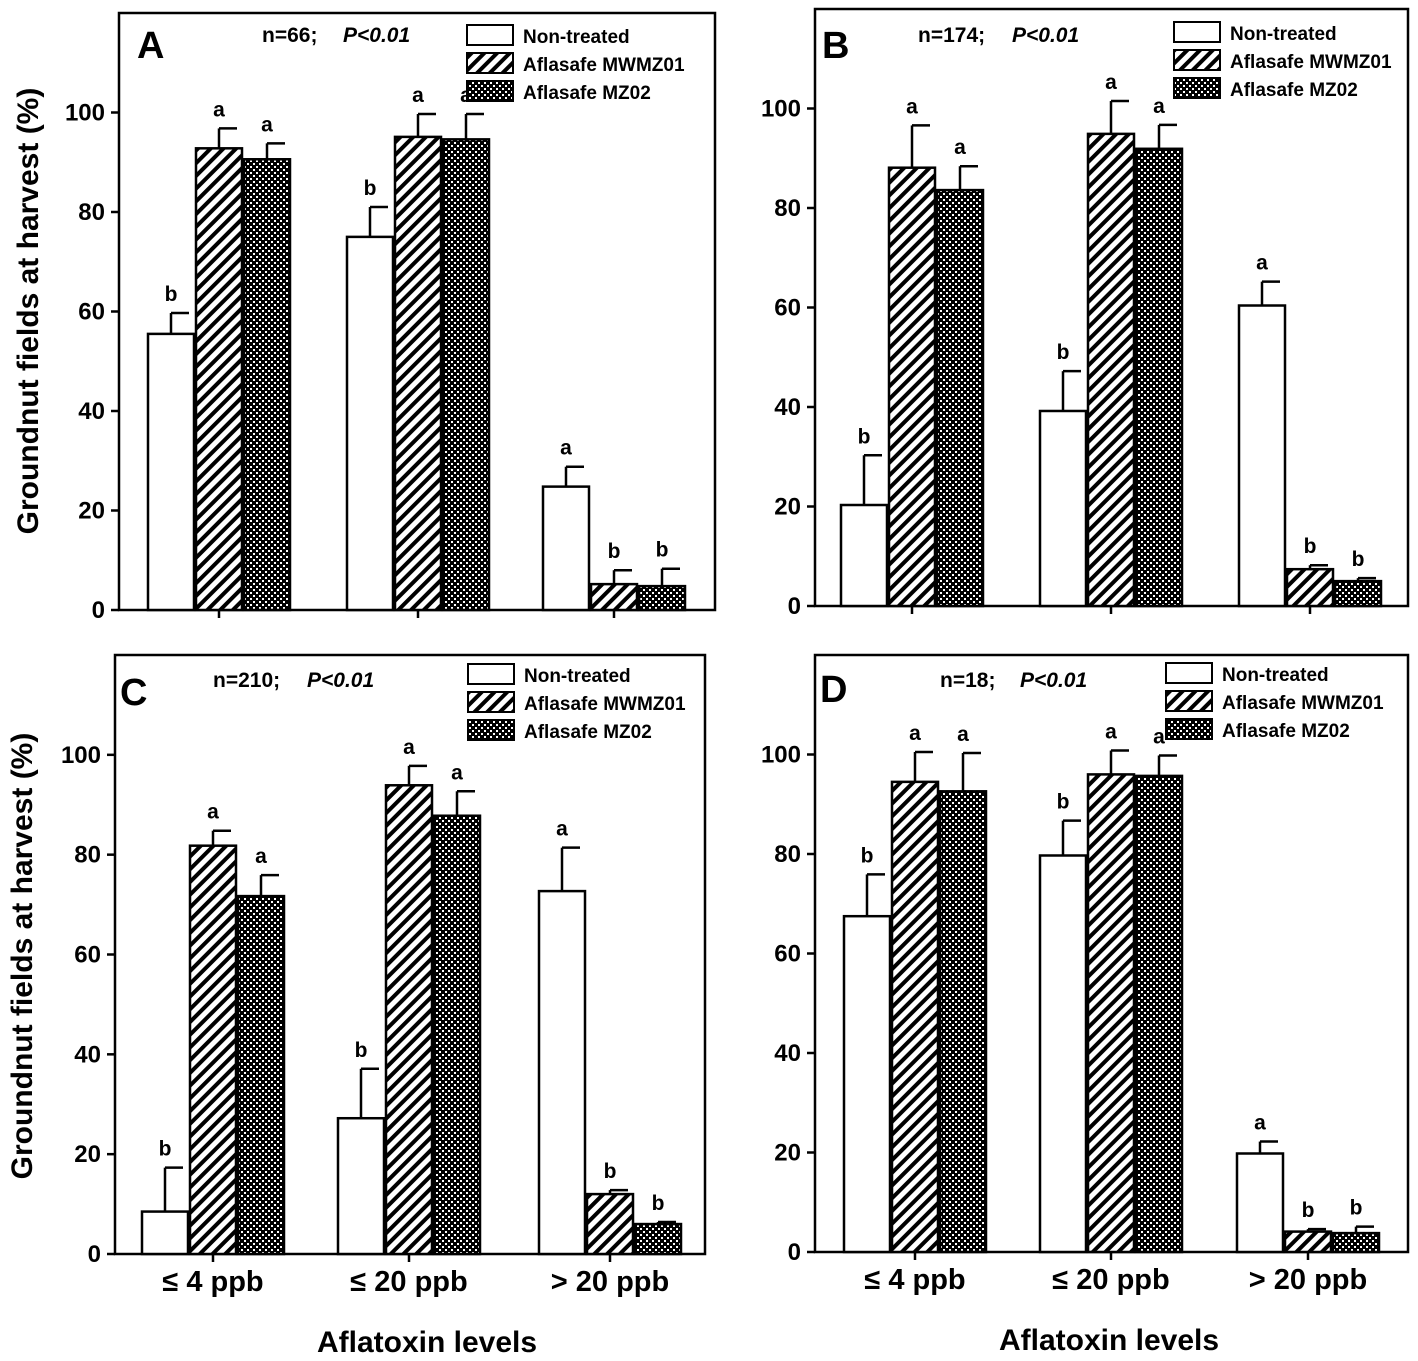 This screenshot has height=1361, width=1418. Describe the element at coordinates (246, 680) in the screenshot. I see `sample-size: n=210;` at that location.